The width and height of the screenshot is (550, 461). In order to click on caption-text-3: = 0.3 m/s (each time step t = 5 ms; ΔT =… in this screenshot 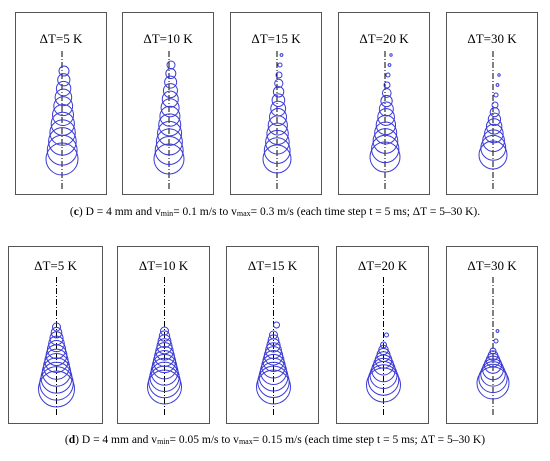, I will do `click(365, 212)`.